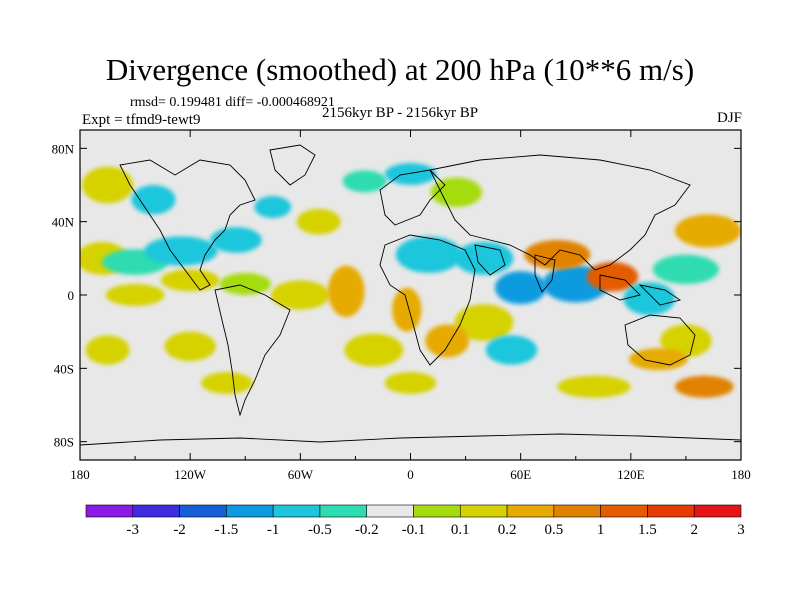 Image resolution: width=800 pixels, height=600 pixels. What do you see at coordinates (179, 530) in the screenshot?
I see `colorbar-label: -2` at bounding box center [179, 530].